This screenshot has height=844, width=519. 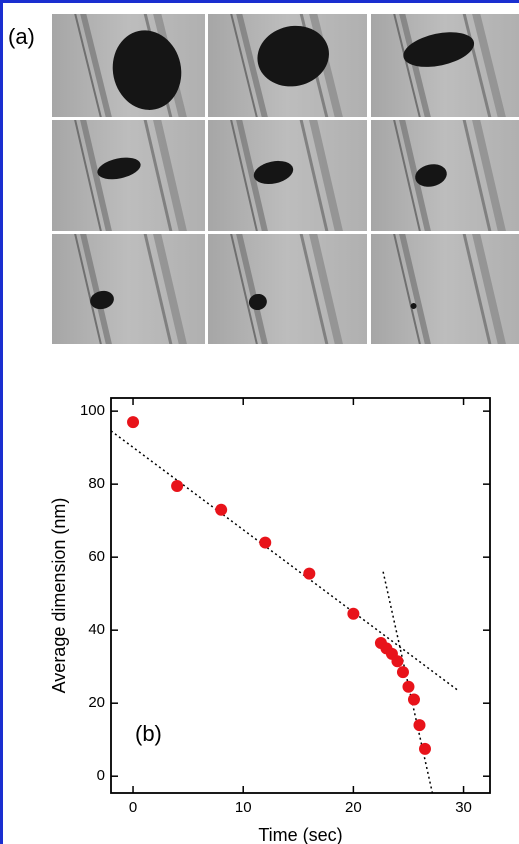 I want to click on x-axis-label: Time (sec), so click(x=300, y=834).